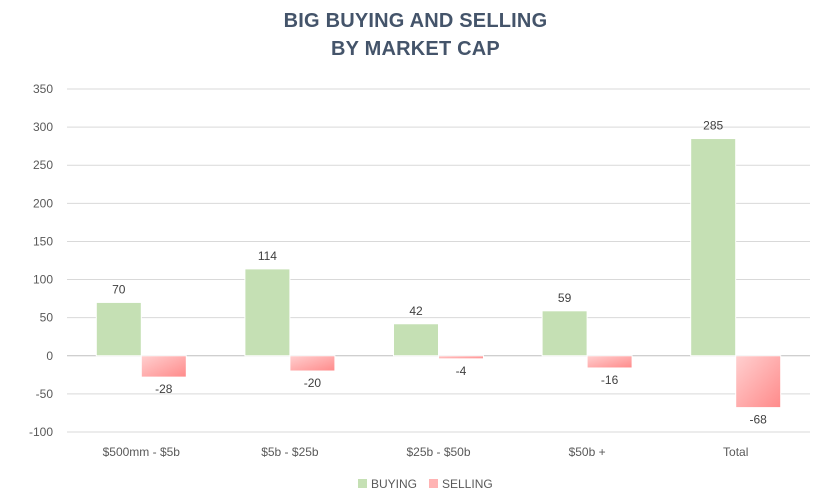 The width and height of the screenshot is (831, 495). I want to click on selling-data-label: -4, so click(461, 371).